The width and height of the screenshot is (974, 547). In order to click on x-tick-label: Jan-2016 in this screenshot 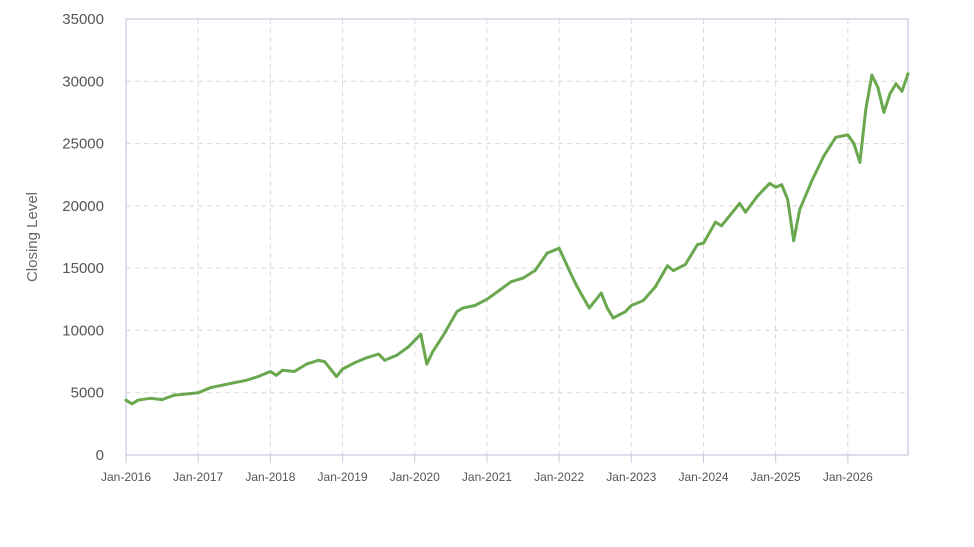, I will do `click(126, 477)`.